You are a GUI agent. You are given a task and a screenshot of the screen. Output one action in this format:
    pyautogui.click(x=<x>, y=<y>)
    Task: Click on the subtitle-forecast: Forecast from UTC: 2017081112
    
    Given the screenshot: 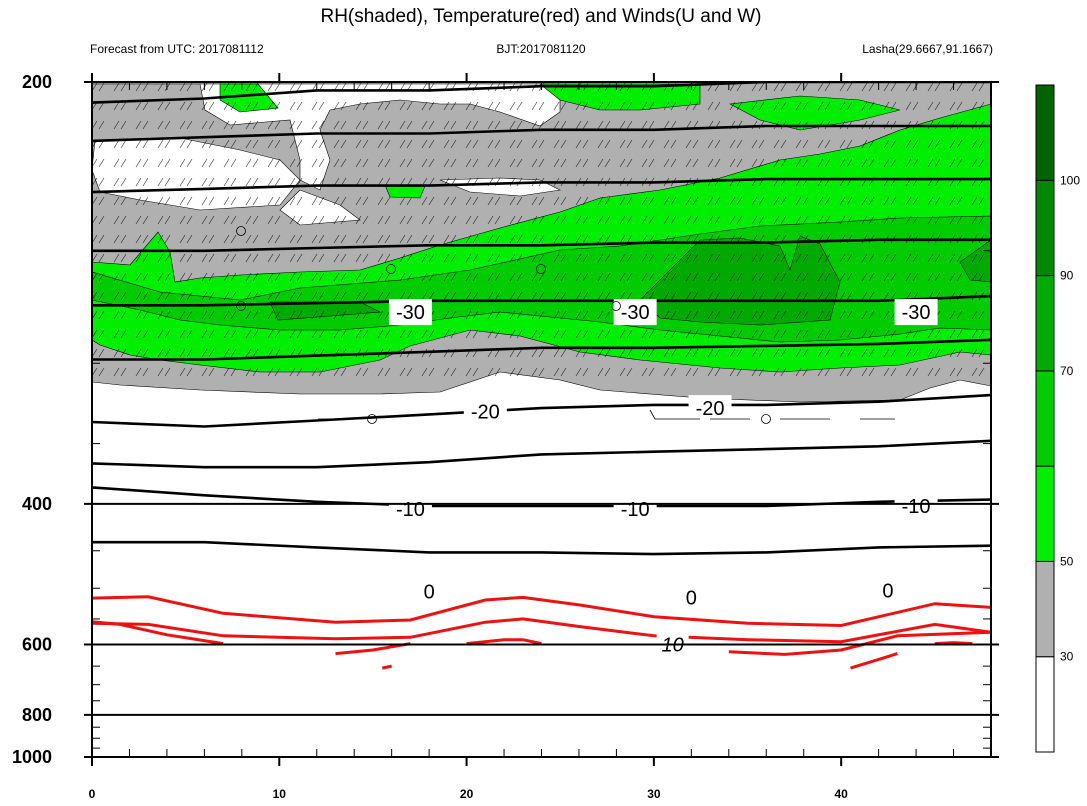 What is the action you would take?
    pyautogui.click(x=177, y=49)
    